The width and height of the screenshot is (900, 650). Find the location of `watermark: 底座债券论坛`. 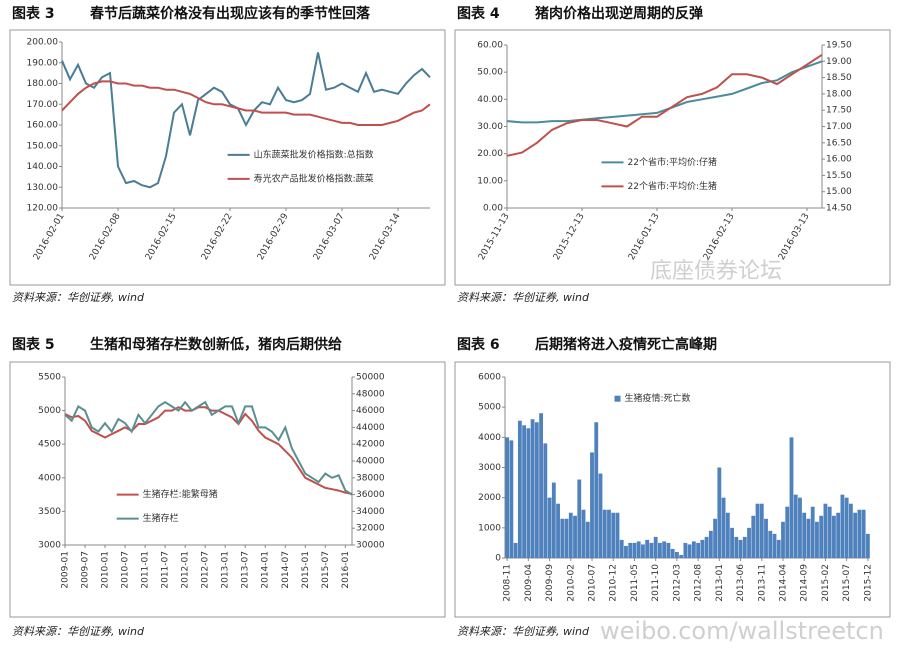

watermark: 底座债券论坛 is located at coordinates (716, 271).